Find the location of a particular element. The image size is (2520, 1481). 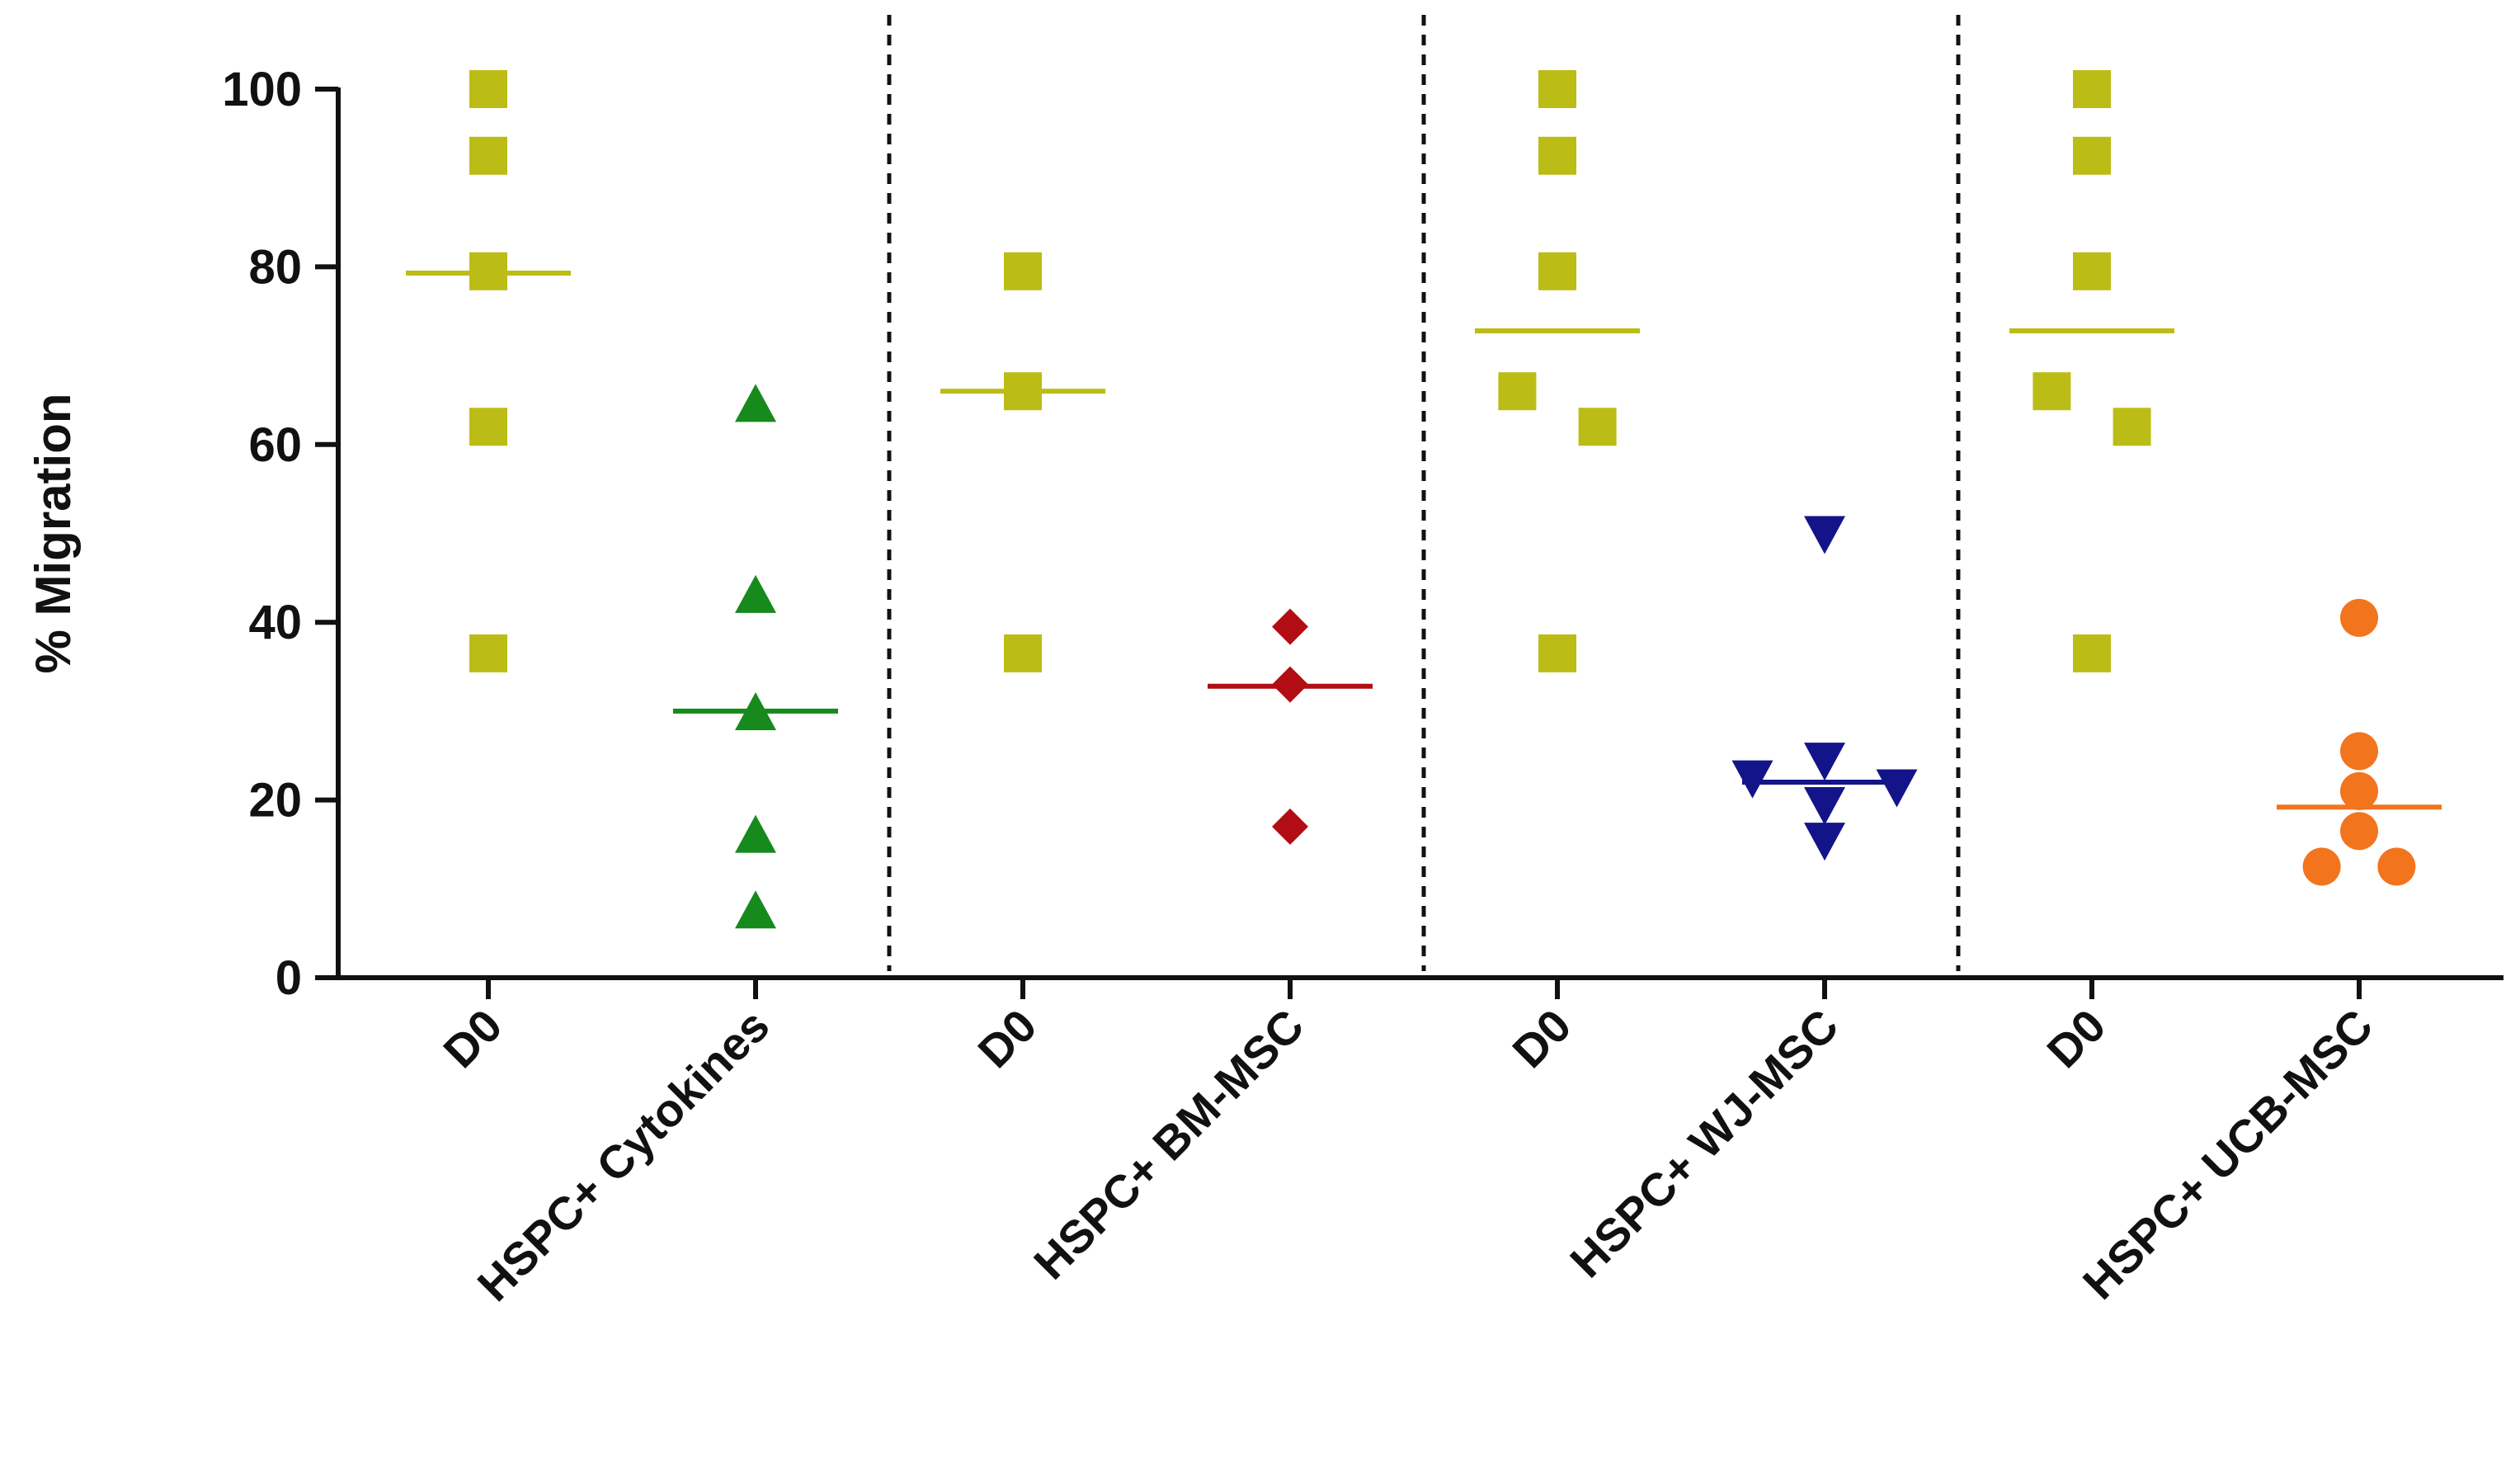

y-axis-label: % Migration is located at coordinates (53, 534).